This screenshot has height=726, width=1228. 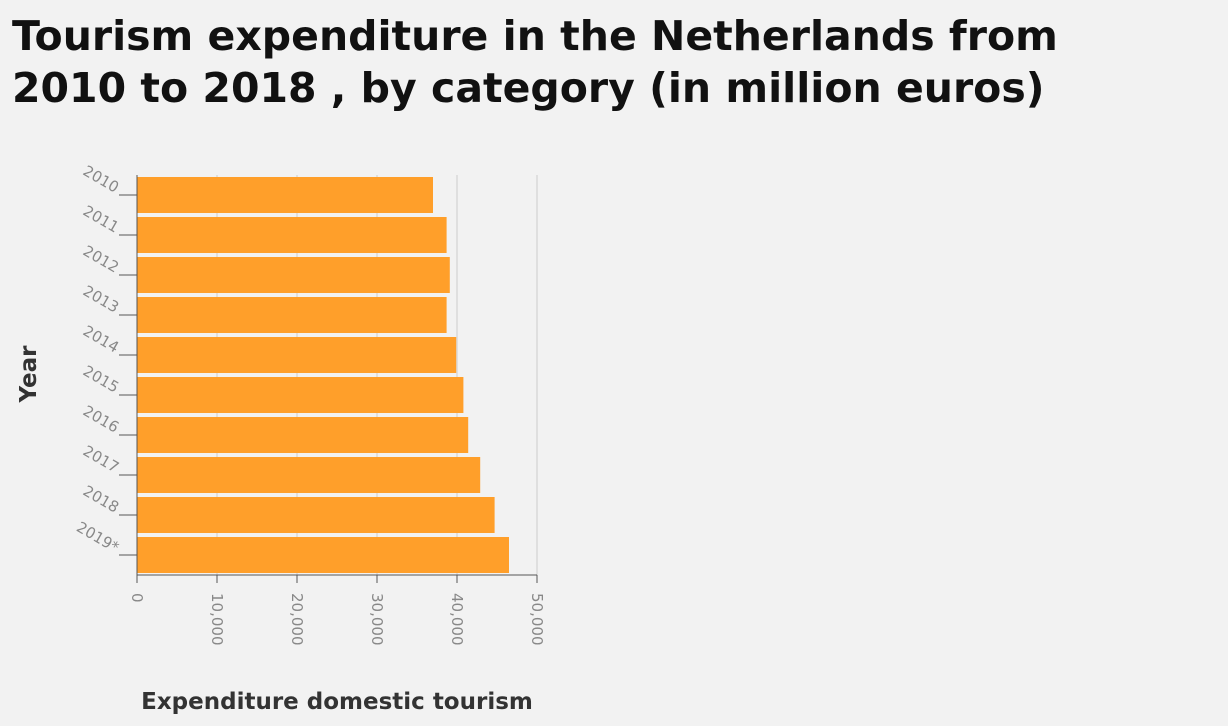 I want to click on bar-2019, so click(x=323, y=555).